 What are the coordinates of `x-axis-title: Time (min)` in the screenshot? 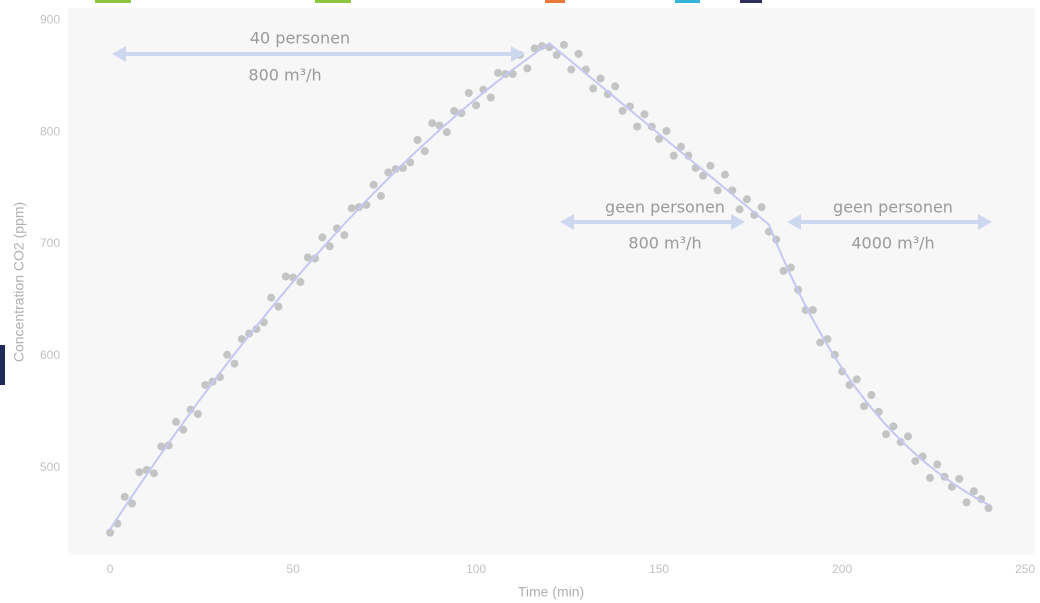 It's located at (551, 592).